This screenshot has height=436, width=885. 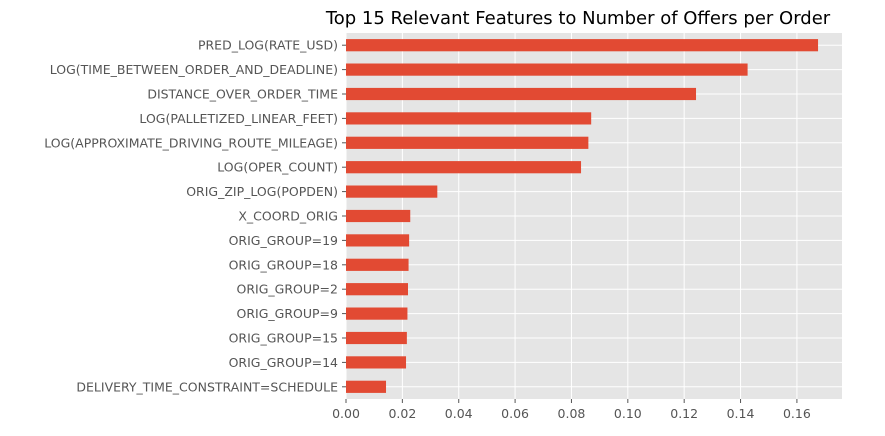 I want to click on y-tick-label: ORIG_GROUP=14, so click(x=283, y=362).